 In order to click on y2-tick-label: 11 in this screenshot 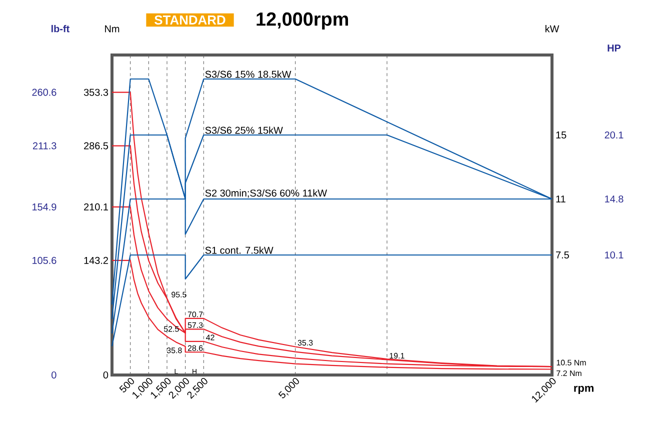, I will do `click(561, 199)`.